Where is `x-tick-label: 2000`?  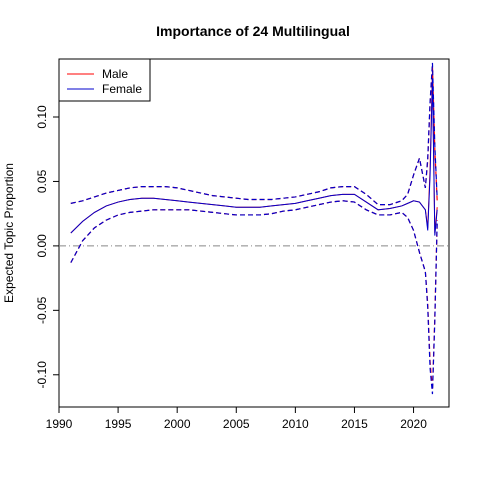 x-tick-label: 2000 is located at coordinates (177, 424).